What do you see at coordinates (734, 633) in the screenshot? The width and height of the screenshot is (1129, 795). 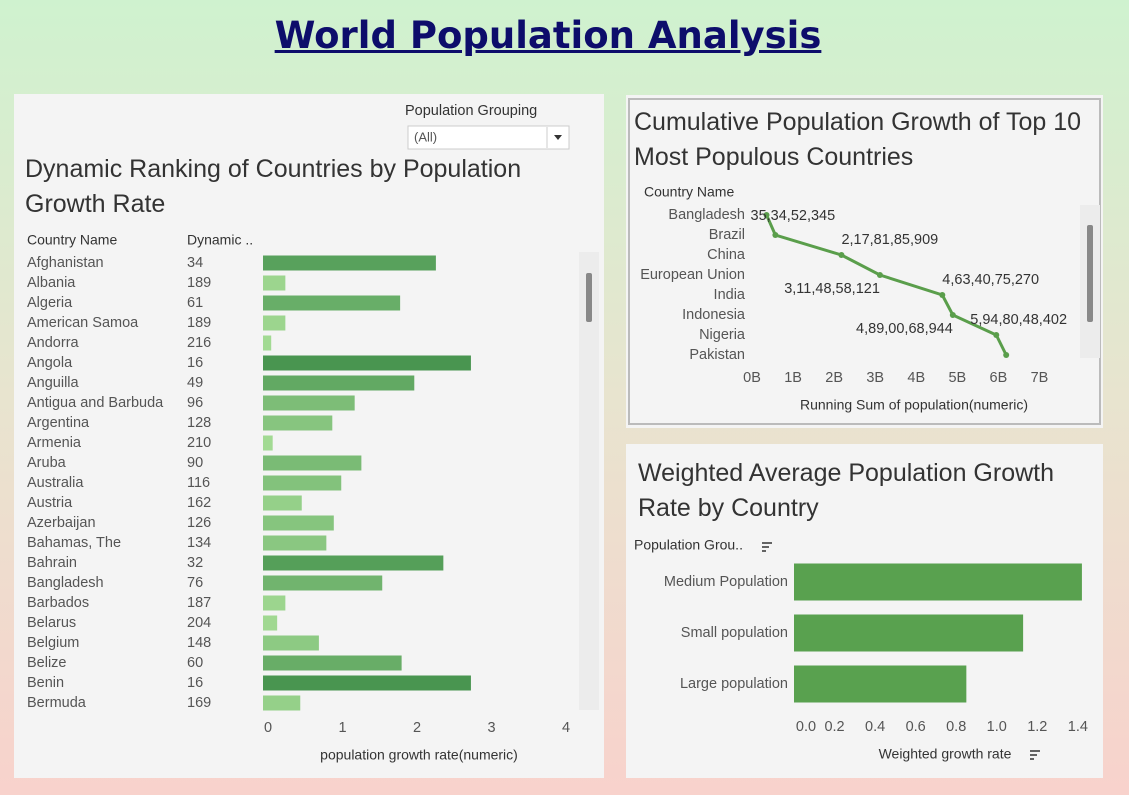 I see `category-label: Small population` at bounding box center [734, 633].